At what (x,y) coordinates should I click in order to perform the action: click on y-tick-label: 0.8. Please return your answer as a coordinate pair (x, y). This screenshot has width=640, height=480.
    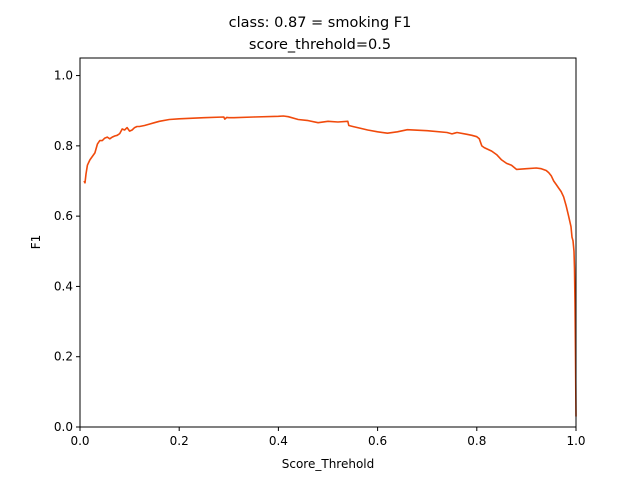
    Looking at the image, I should click on (63, 146).